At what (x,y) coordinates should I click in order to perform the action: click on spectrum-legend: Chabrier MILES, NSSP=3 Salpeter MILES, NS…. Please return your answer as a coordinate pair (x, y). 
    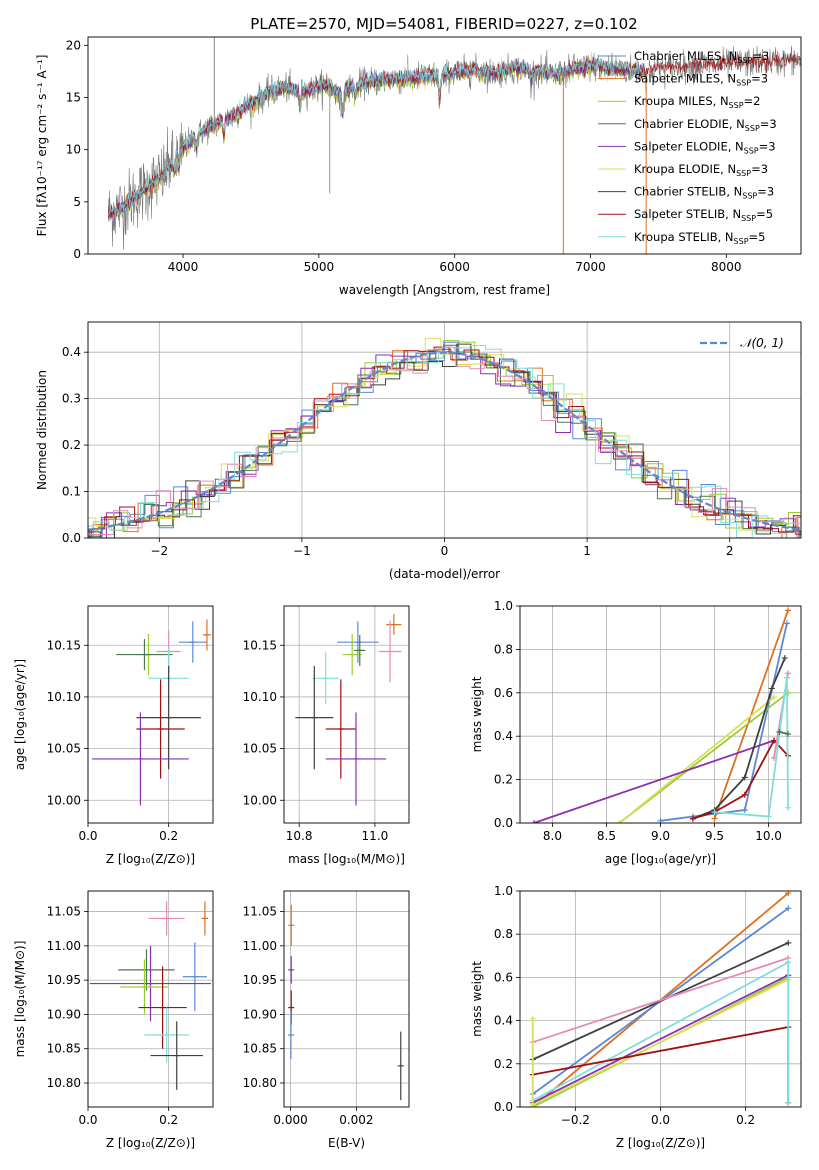
    Looking at the image, I should click on (687, 147).